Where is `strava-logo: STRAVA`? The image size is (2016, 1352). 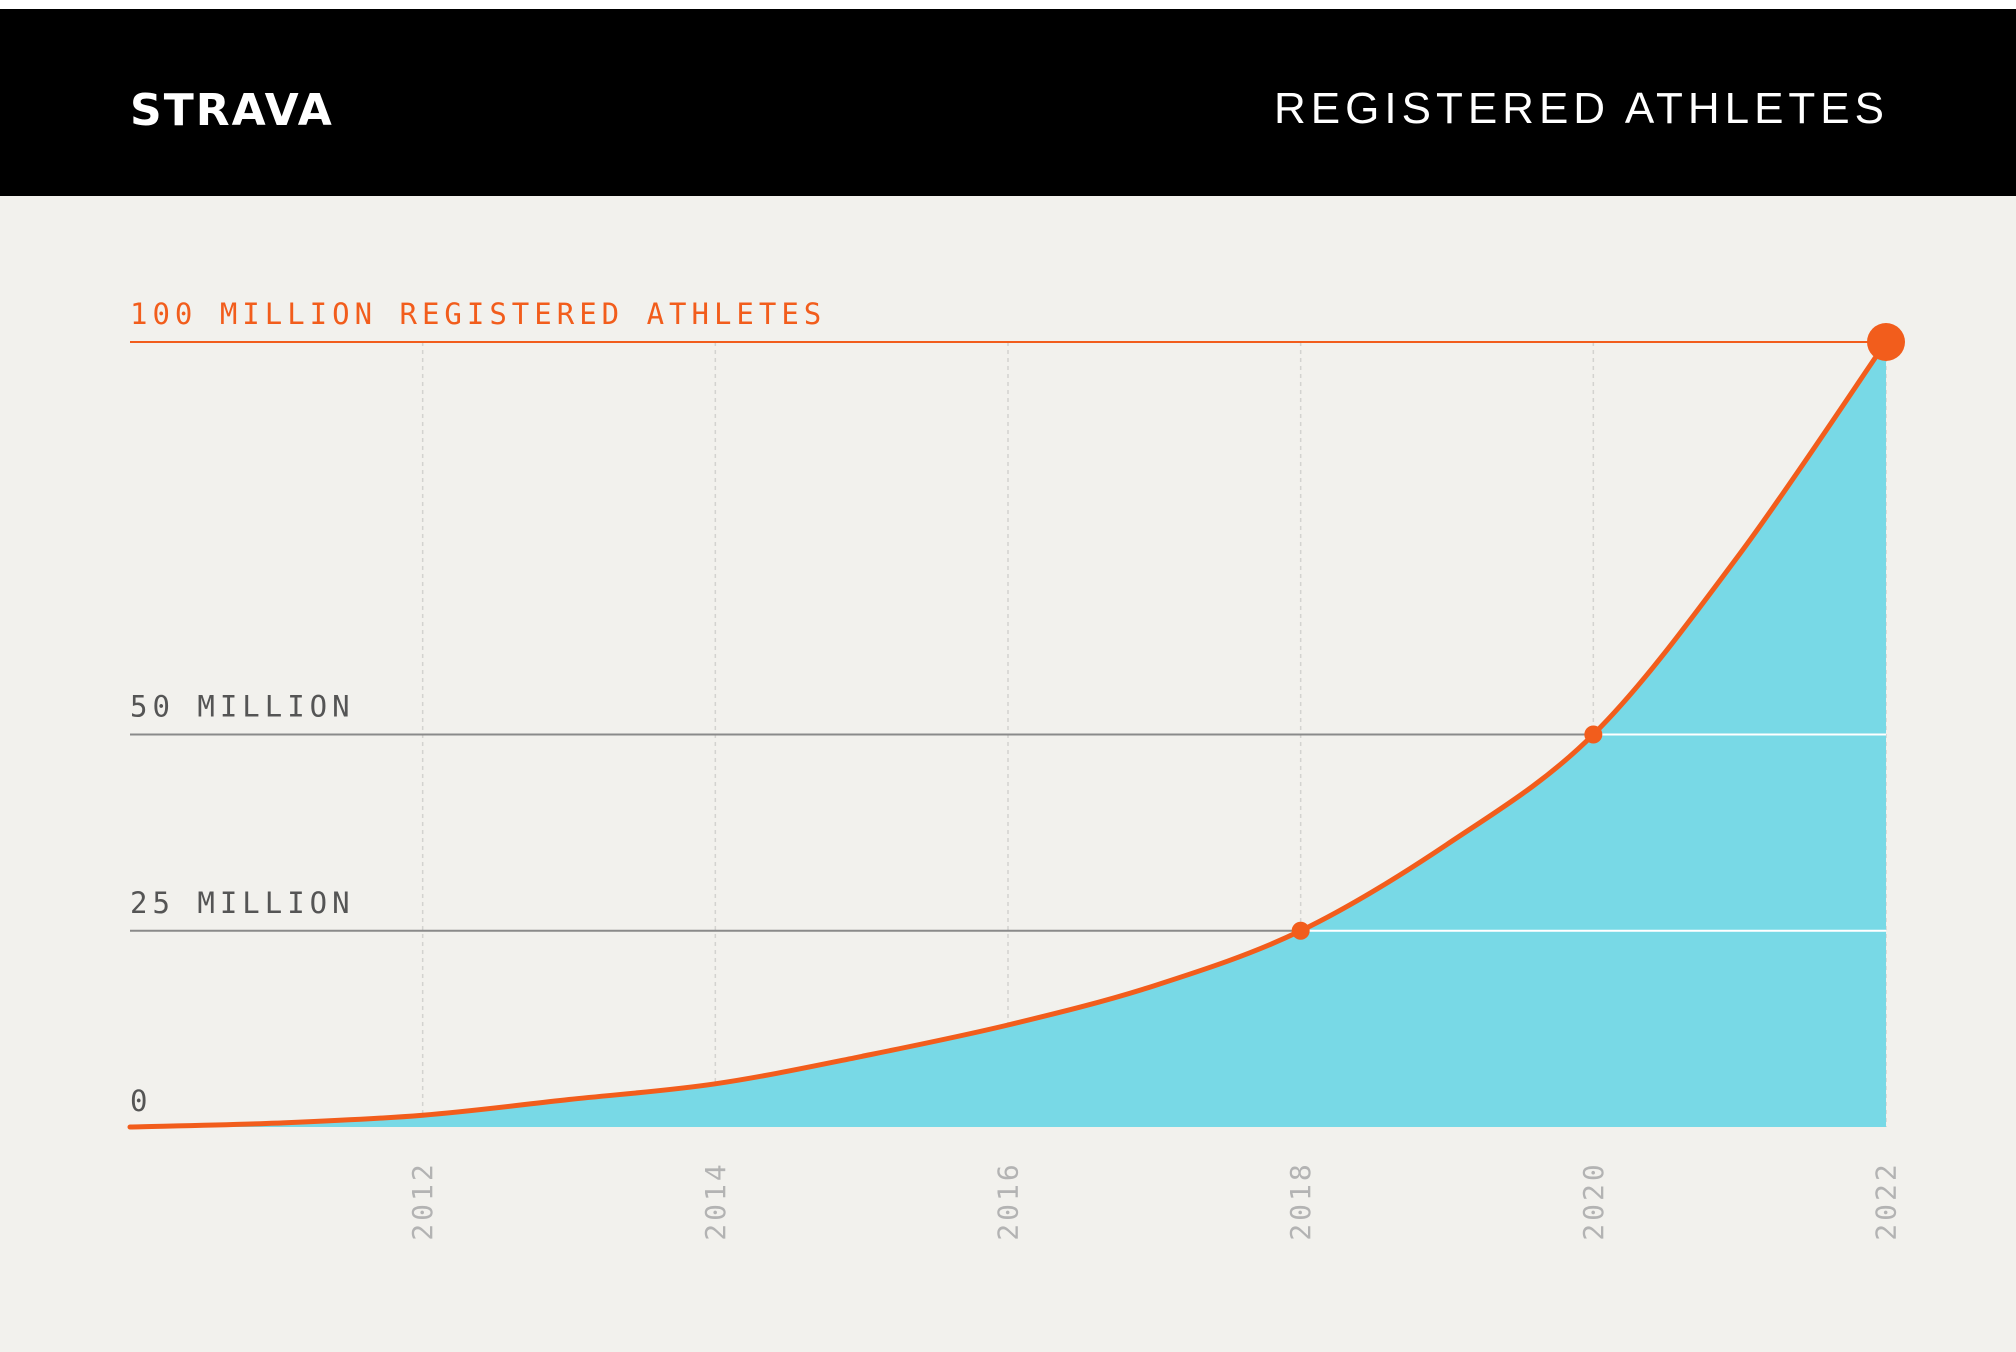 strava-logo: STRAVA is located at coordinates (232, 110).